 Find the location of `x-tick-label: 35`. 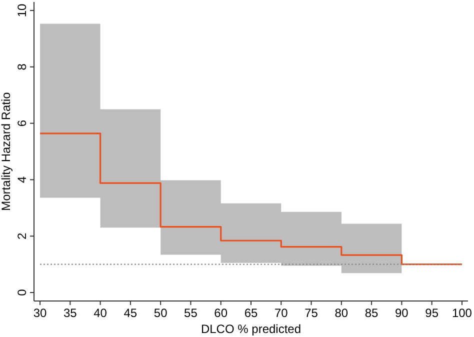

x-tick-label: 35 is located at coordinates (70, 313).